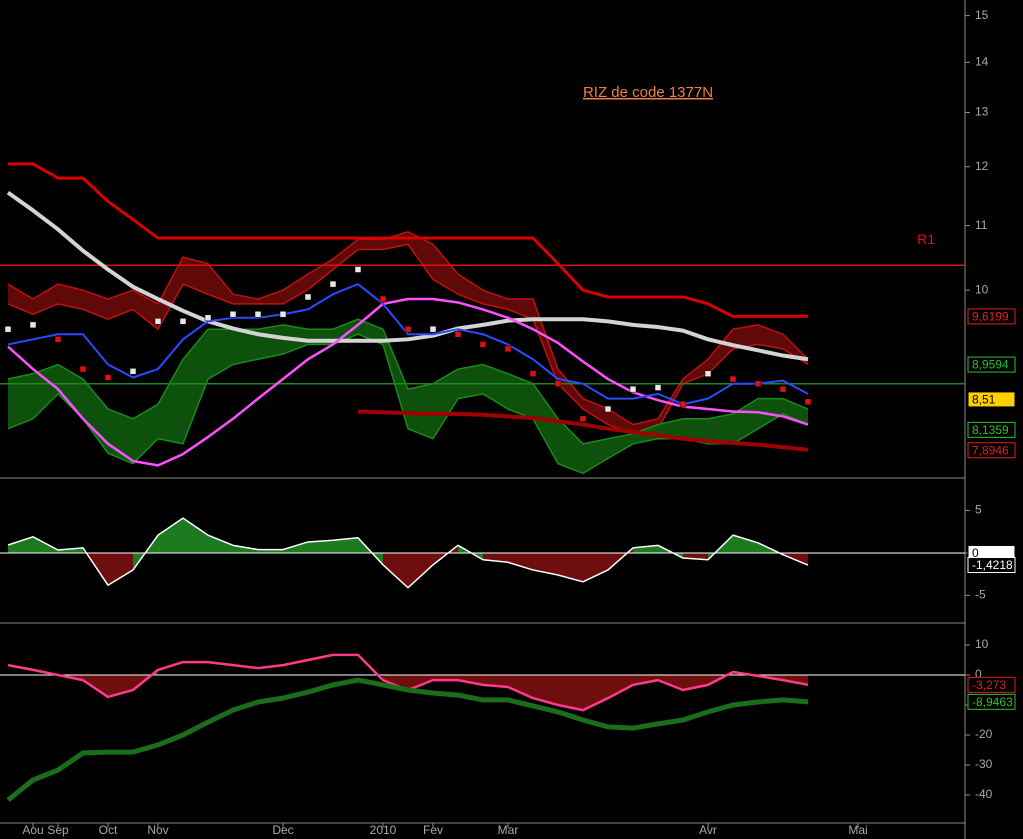  Describe the element at coordinates (857, 830) in the screenshot. I see `x-tick-label: Mai` at that location.